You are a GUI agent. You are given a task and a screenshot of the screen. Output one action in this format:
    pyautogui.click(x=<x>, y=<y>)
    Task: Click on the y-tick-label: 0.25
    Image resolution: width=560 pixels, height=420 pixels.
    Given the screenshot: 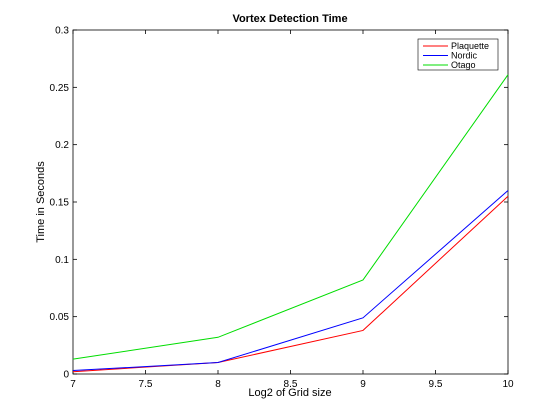 What is the action you would take?
    pyautogui.click(x=60, y=88)
    